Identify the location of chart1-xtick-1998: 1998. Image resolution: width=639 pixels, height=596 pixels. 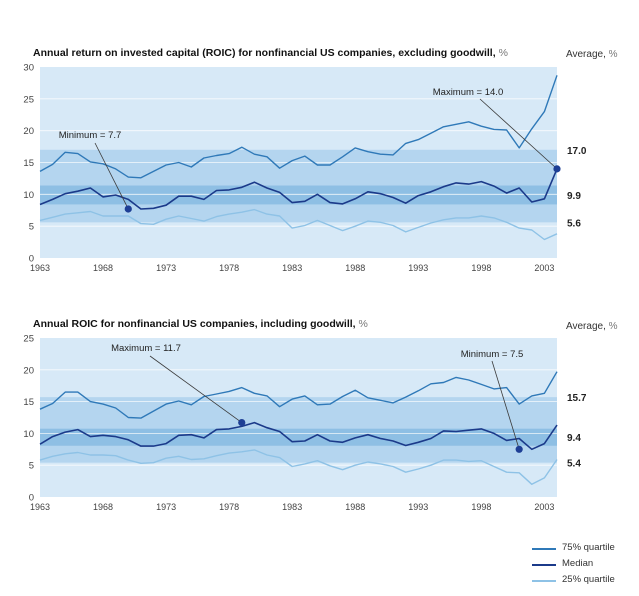
(481, 268).